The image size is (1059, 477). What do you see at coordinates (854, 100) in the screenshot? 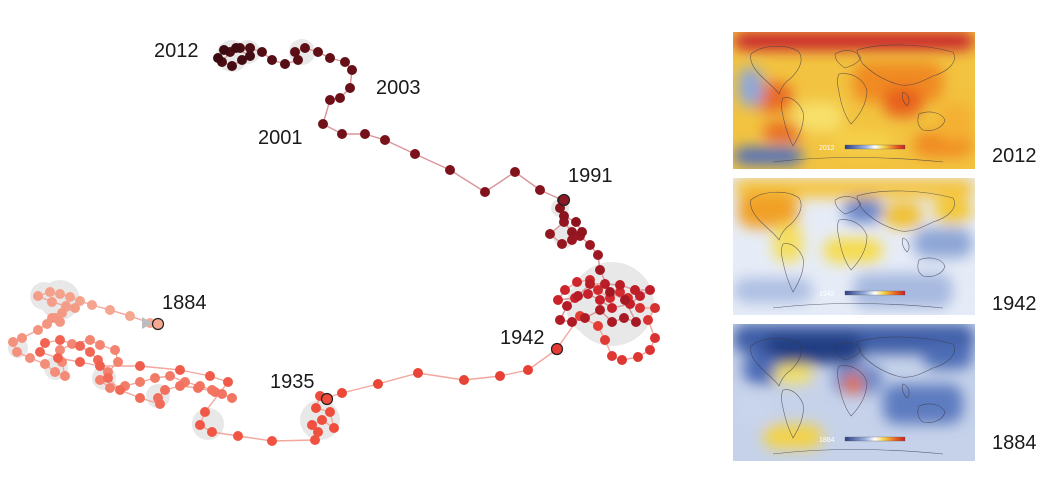
I see `temperature-map-2012: 2012` at bounding box center [854, 100].